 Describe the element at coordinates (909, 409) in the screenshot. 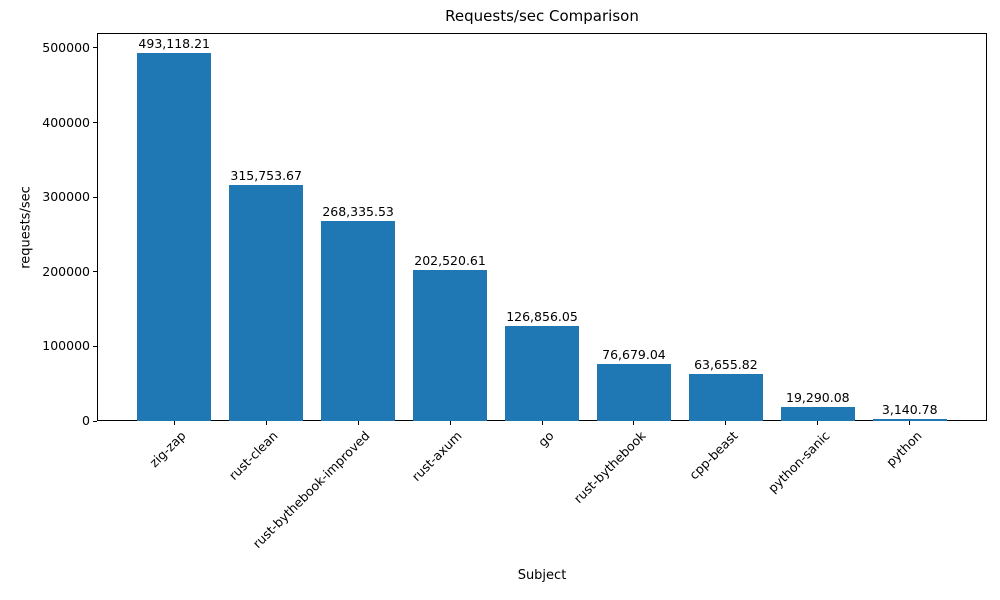

I see `bar-value-label: 3,140.78` at that location.